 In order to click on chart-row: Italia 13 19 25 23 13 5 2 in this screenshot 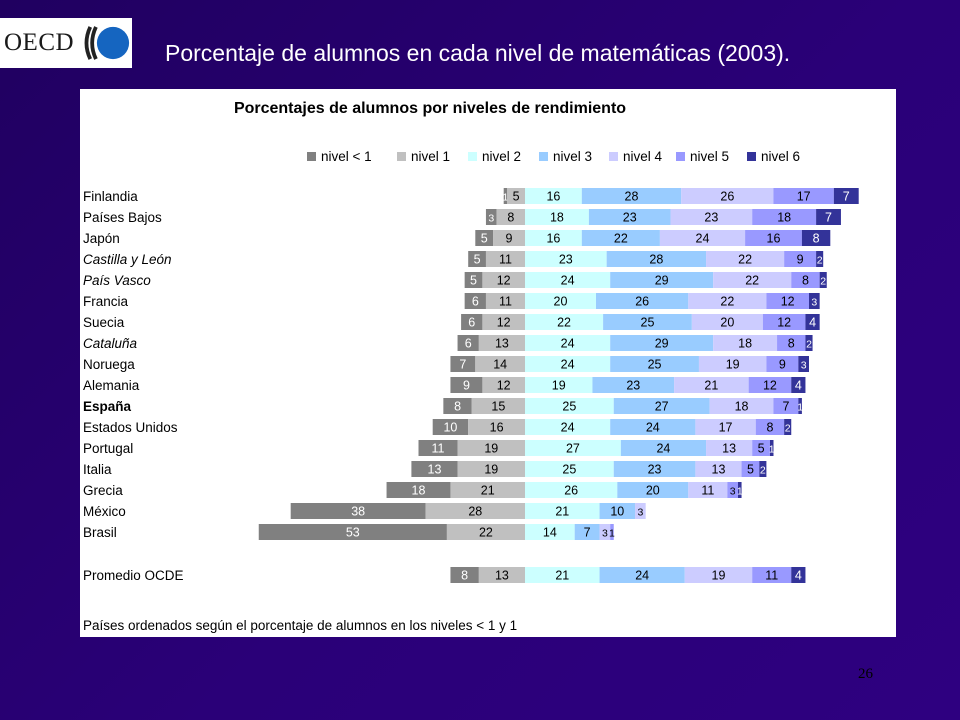, I will do `click(425, 469)`.